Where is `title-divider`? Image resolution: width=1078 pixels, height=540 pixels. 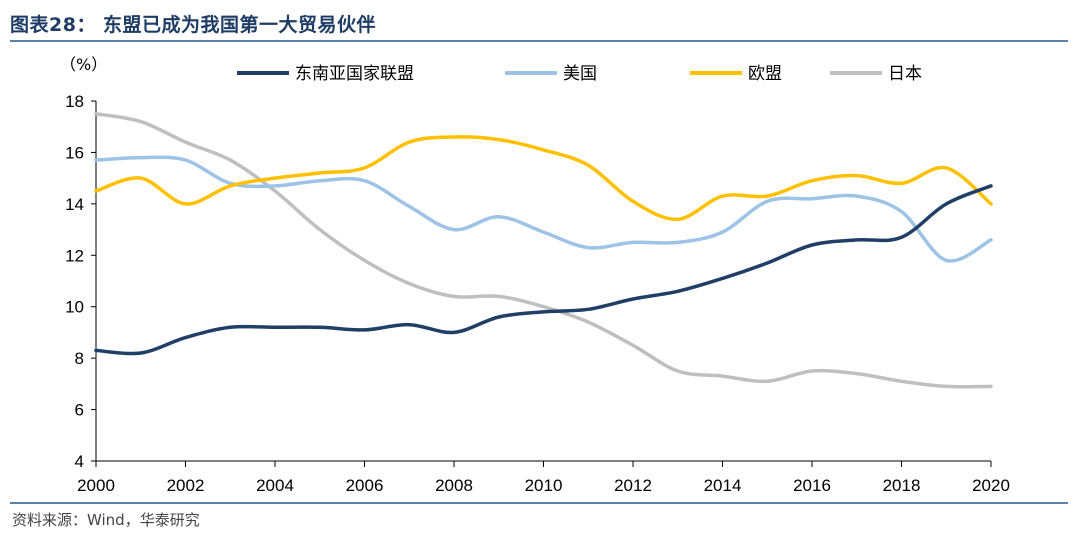
title-divider is located at coordinates (539, 41).